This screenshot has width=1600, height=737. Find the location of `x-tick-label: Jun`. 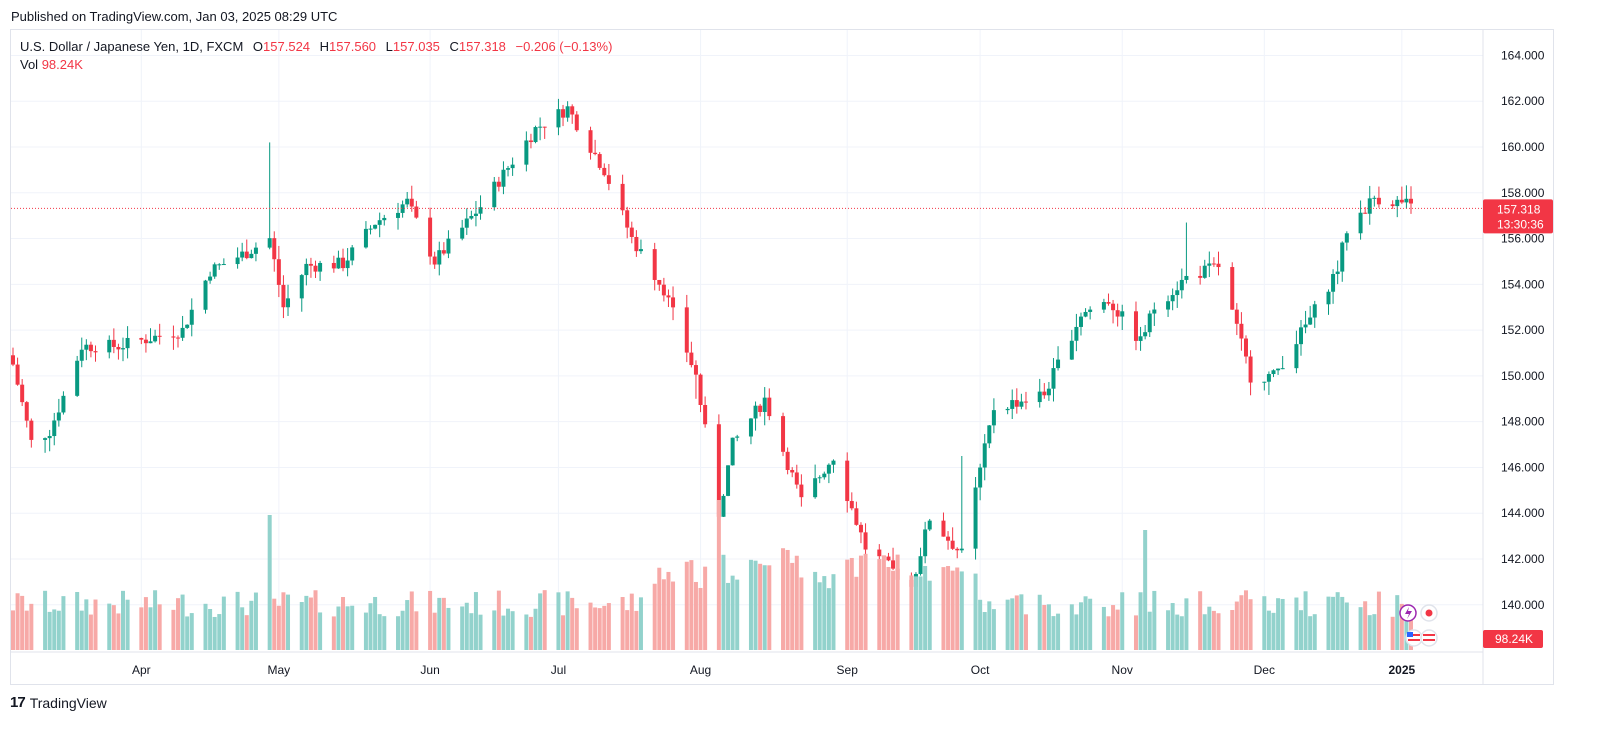

x-tick-label: Jun is located at coordinates (429, 670).